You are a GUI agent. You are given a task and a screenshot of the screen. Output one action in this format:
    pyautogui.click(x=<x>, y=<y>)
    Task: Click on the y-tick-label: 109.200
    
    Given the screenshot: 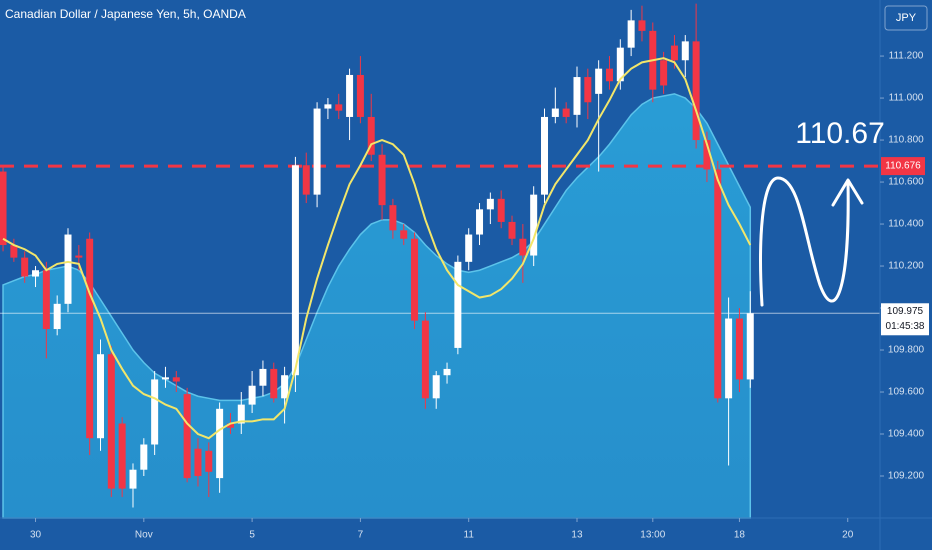 What is the action you would take?
    pyautogui.click(x=906, y=476)
    